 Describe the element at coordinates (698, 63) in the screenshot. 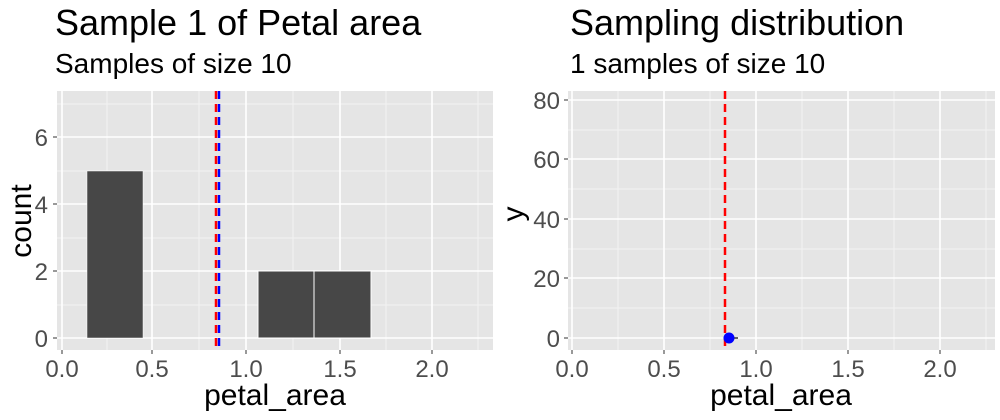

I see `right-chart-subtitle: 1 samples of size 10` at that location.